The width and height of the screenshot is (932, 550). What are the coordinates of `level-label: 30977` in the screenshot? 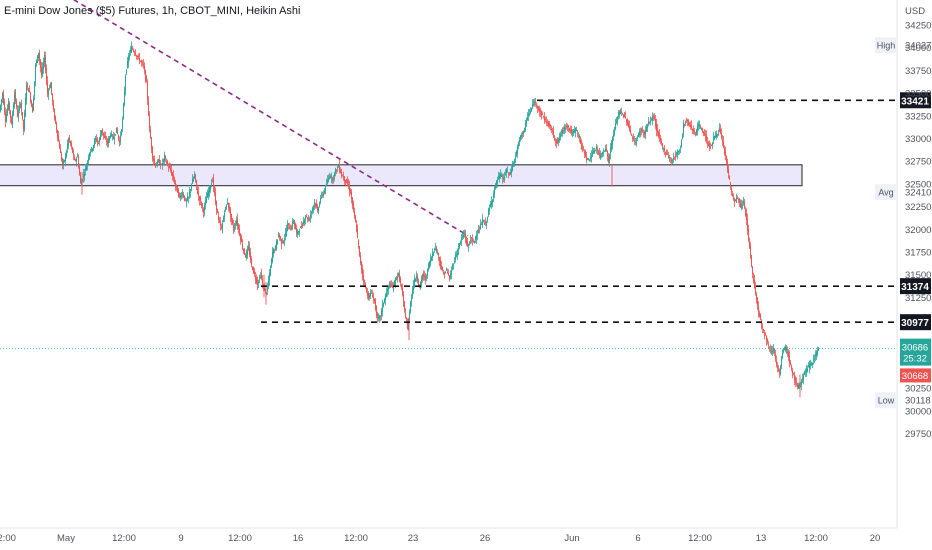 It's located at (915, 323).